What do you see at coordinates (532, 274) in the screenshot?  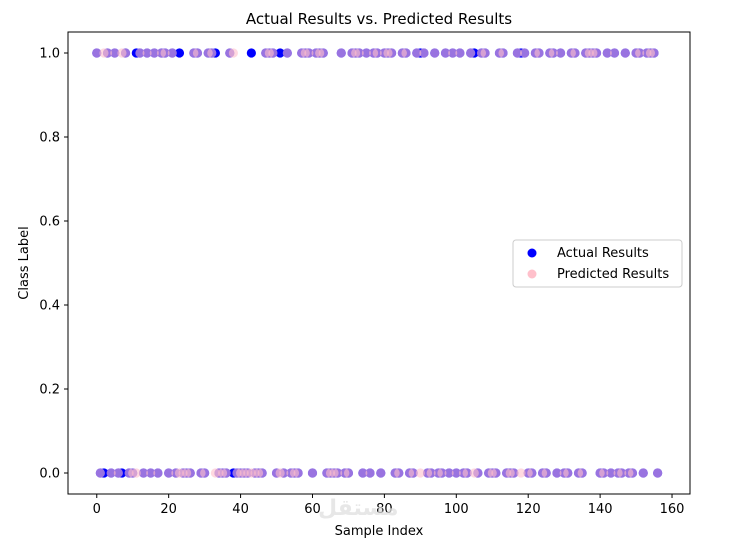 I see `legend-marker-predicted` at bounding box center [532, 274].